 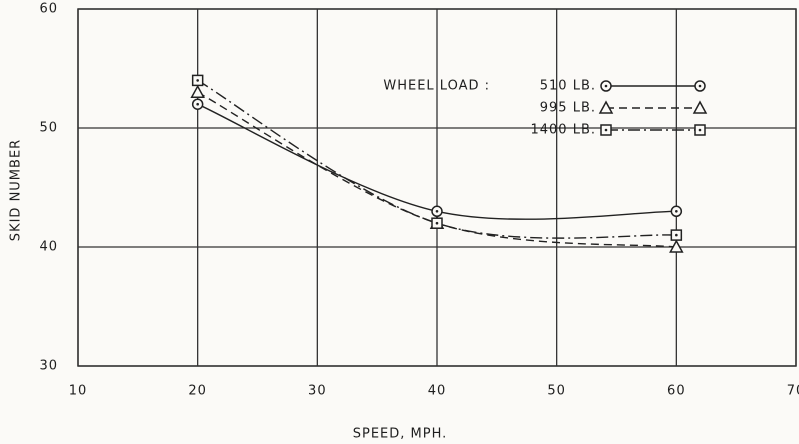 What do you see at coordinates (437, 391) in the screenshot?
I see `x-tick-label: 40` at bounding box center [437, 391].